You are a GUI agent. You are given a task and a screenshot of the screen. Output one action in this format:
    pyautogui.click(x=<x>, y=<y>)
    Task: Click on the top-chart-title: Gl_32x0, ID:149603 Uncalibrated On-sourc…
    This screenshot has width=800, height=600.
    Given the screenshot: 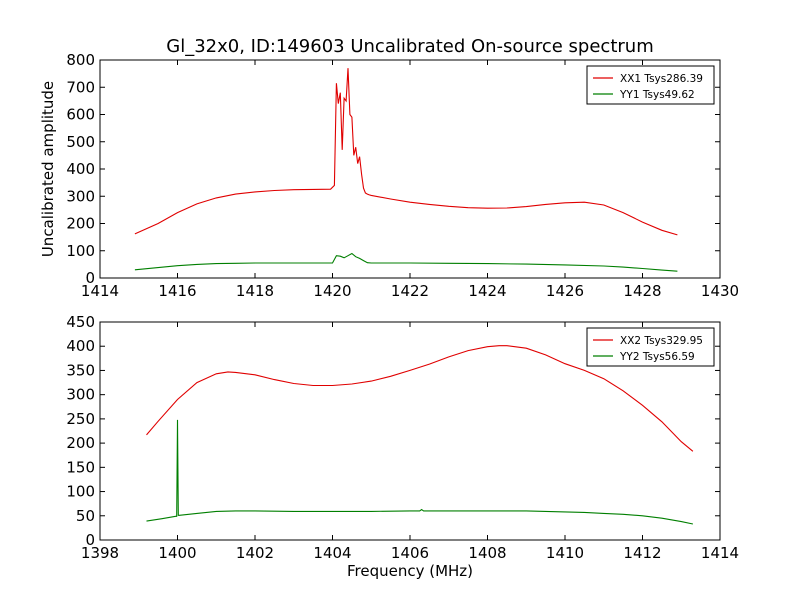 What is the action you would take?
    pyautogui.click(x=409, y=46)
    